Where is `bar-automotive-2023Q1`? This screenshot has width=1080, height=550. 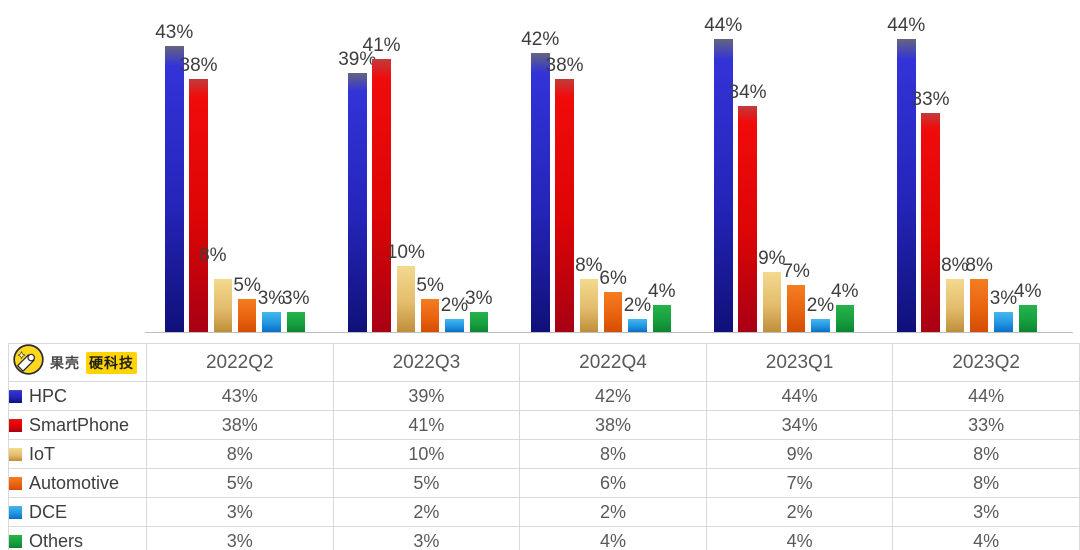 bar-automotive-2023Q1 is located at coordinates (796, 308).